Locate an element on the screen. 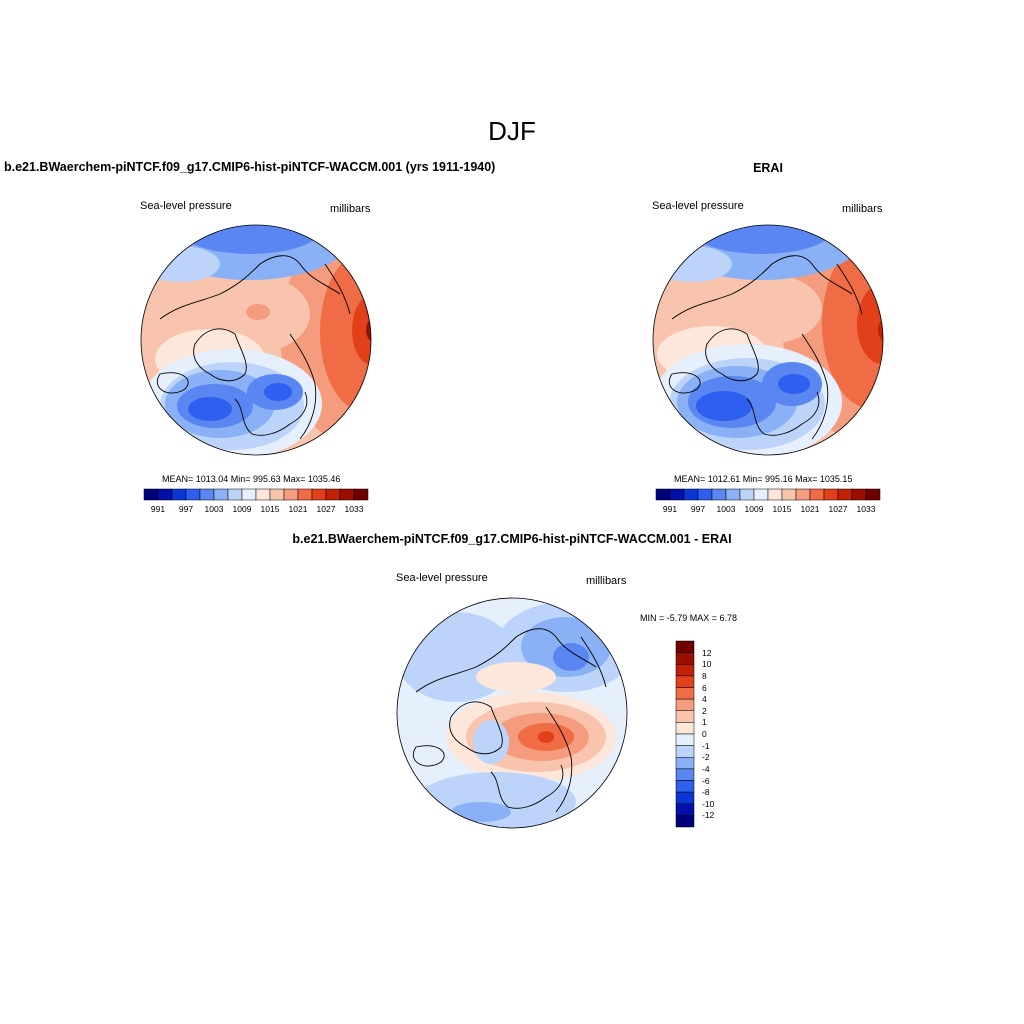  model-units-label: millibars is located at coordinates (350, 209).